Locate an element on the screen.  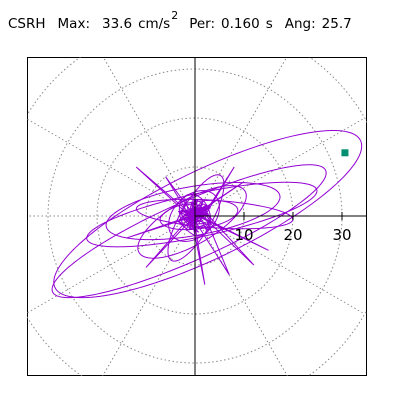
max-unit-exponent: 2 is located at coordinates (175, 15).